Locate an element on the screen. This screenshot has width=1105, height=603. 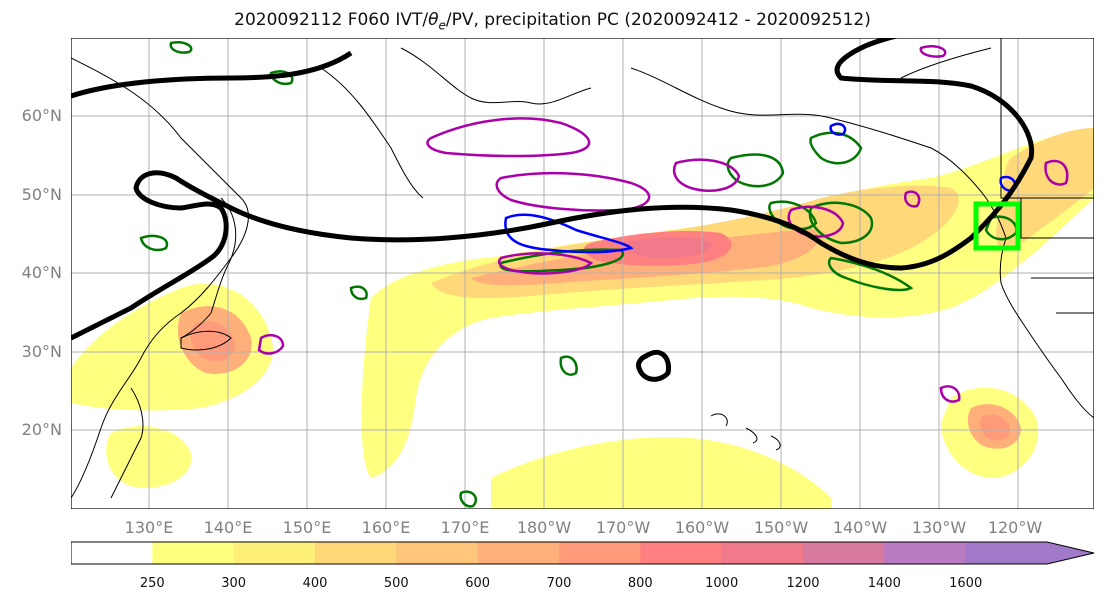
lon-label-180w: 180°W is located at coordinates (544, 527).